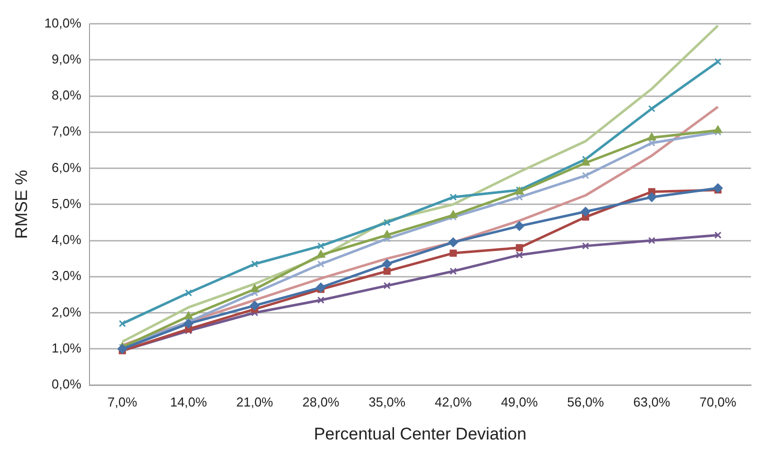  Describe the element at coordinates (652, 402) in the screenshot. I see `x-tick-label: 63,0%` at that location.